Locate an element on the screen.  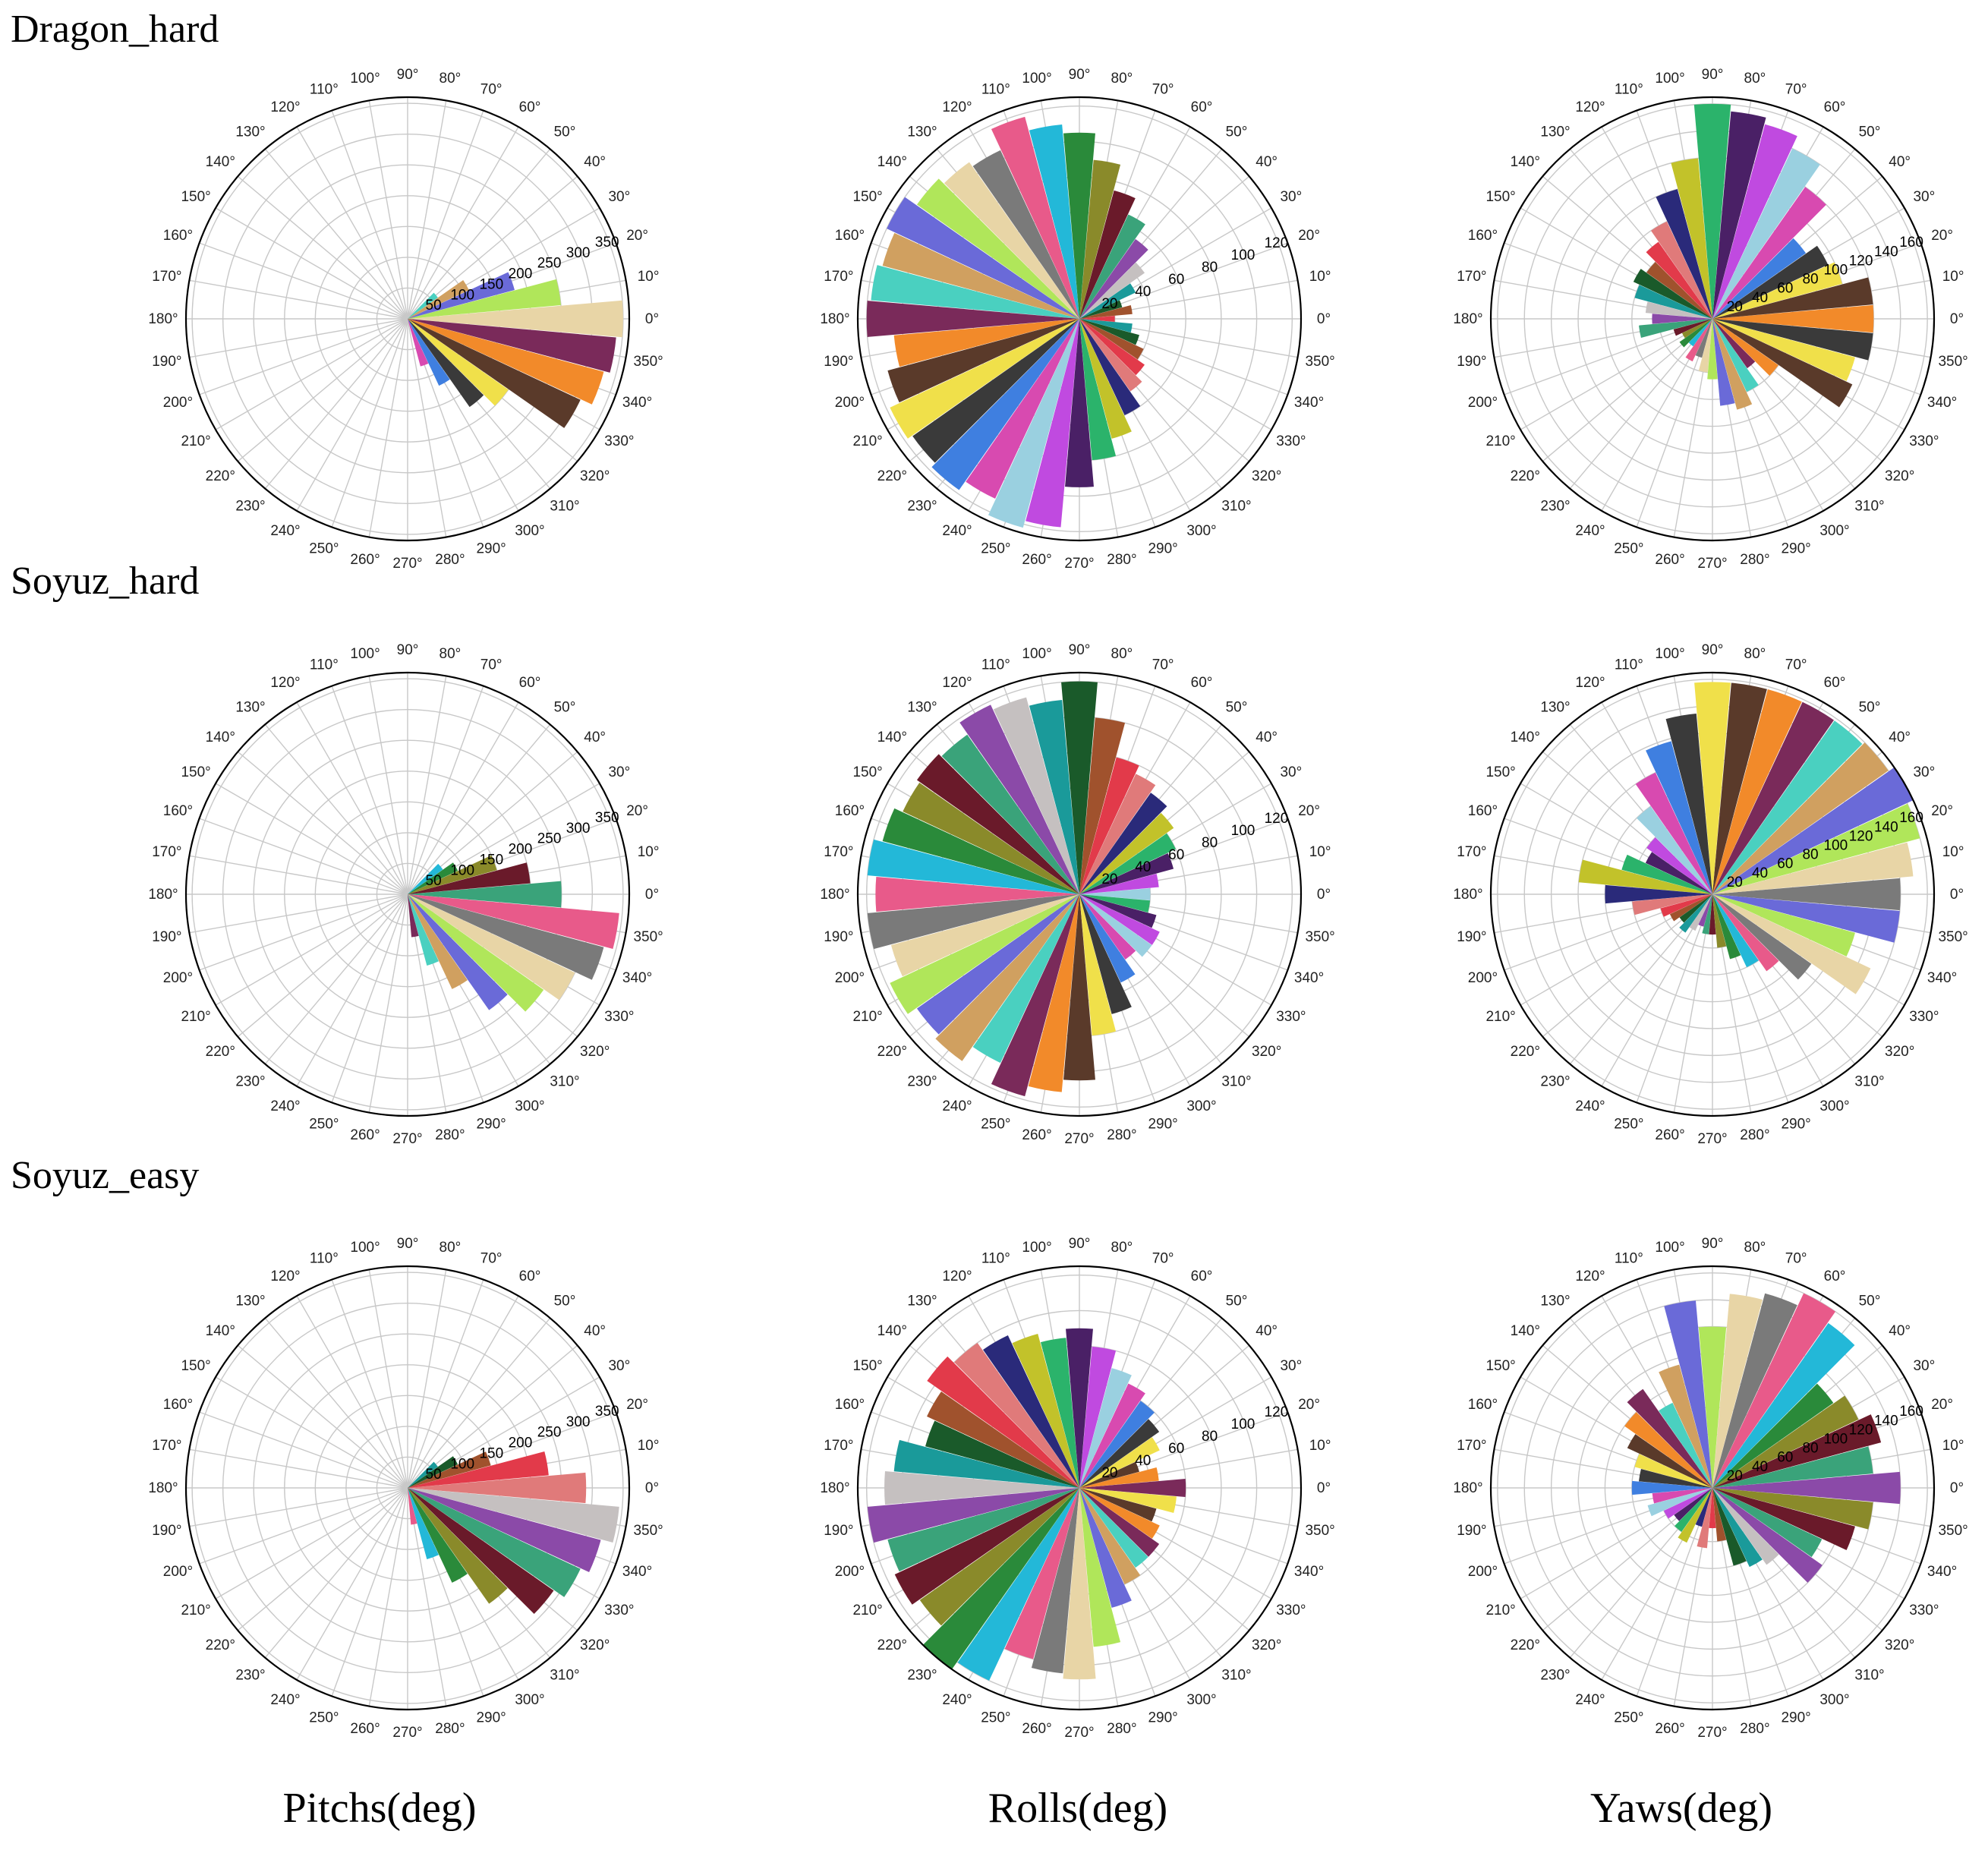
radial-tick-label: 80 is located at coordinates (1810, 1449).